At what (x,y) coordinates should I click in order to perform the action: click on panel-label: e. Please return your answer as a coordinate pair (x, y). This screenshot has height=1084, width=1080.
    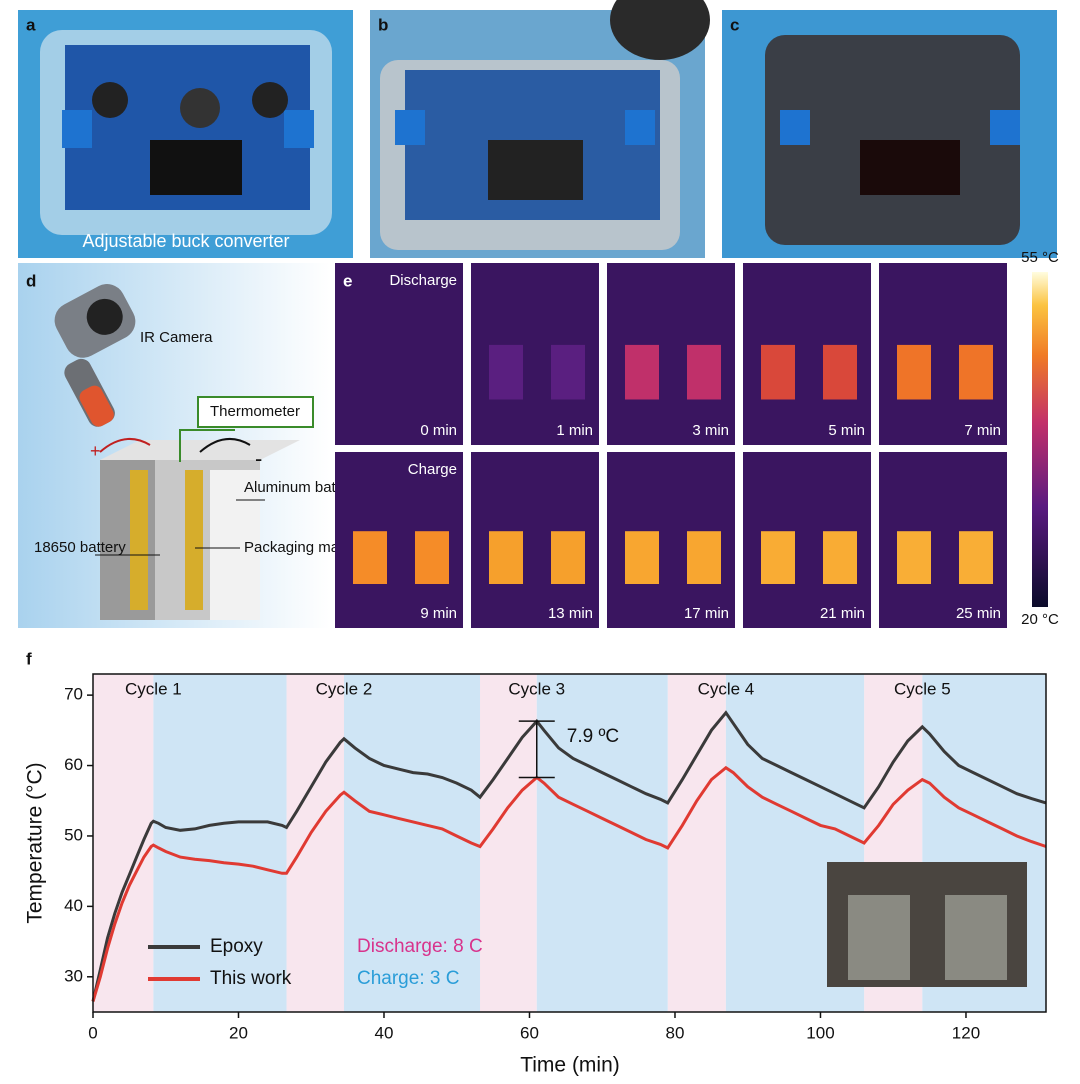
    Looking at the image, I should click on (347, 280).